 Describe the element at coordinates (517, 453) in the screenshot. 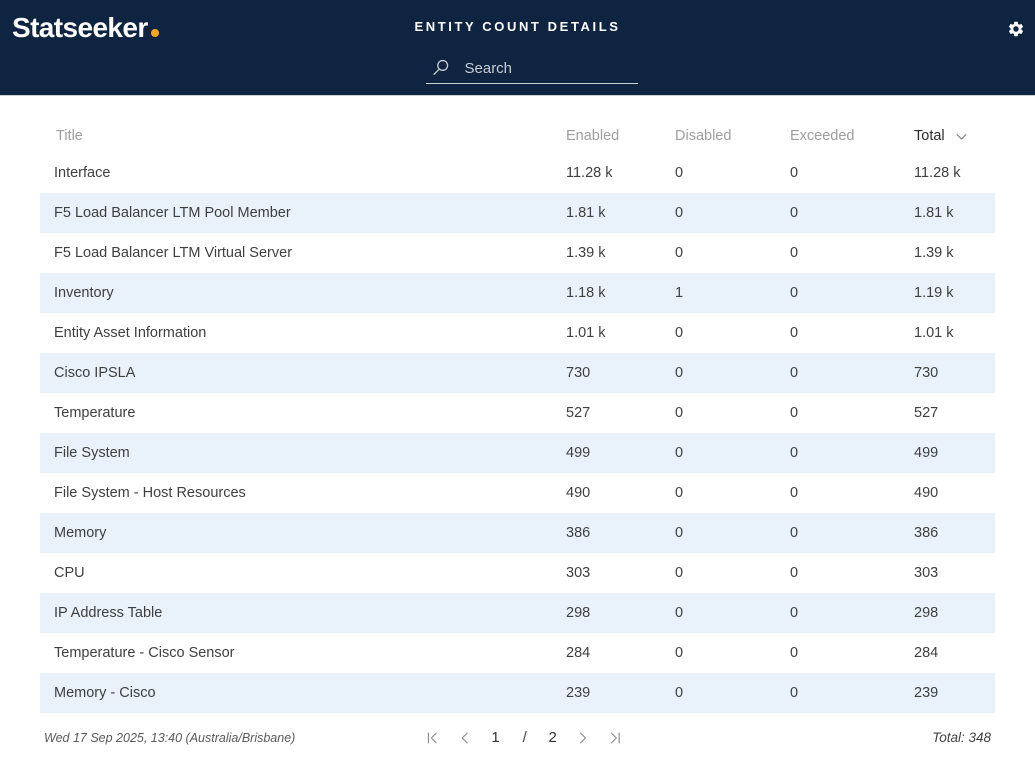

I see `table-row: File System 499 0 0 499` at that location.